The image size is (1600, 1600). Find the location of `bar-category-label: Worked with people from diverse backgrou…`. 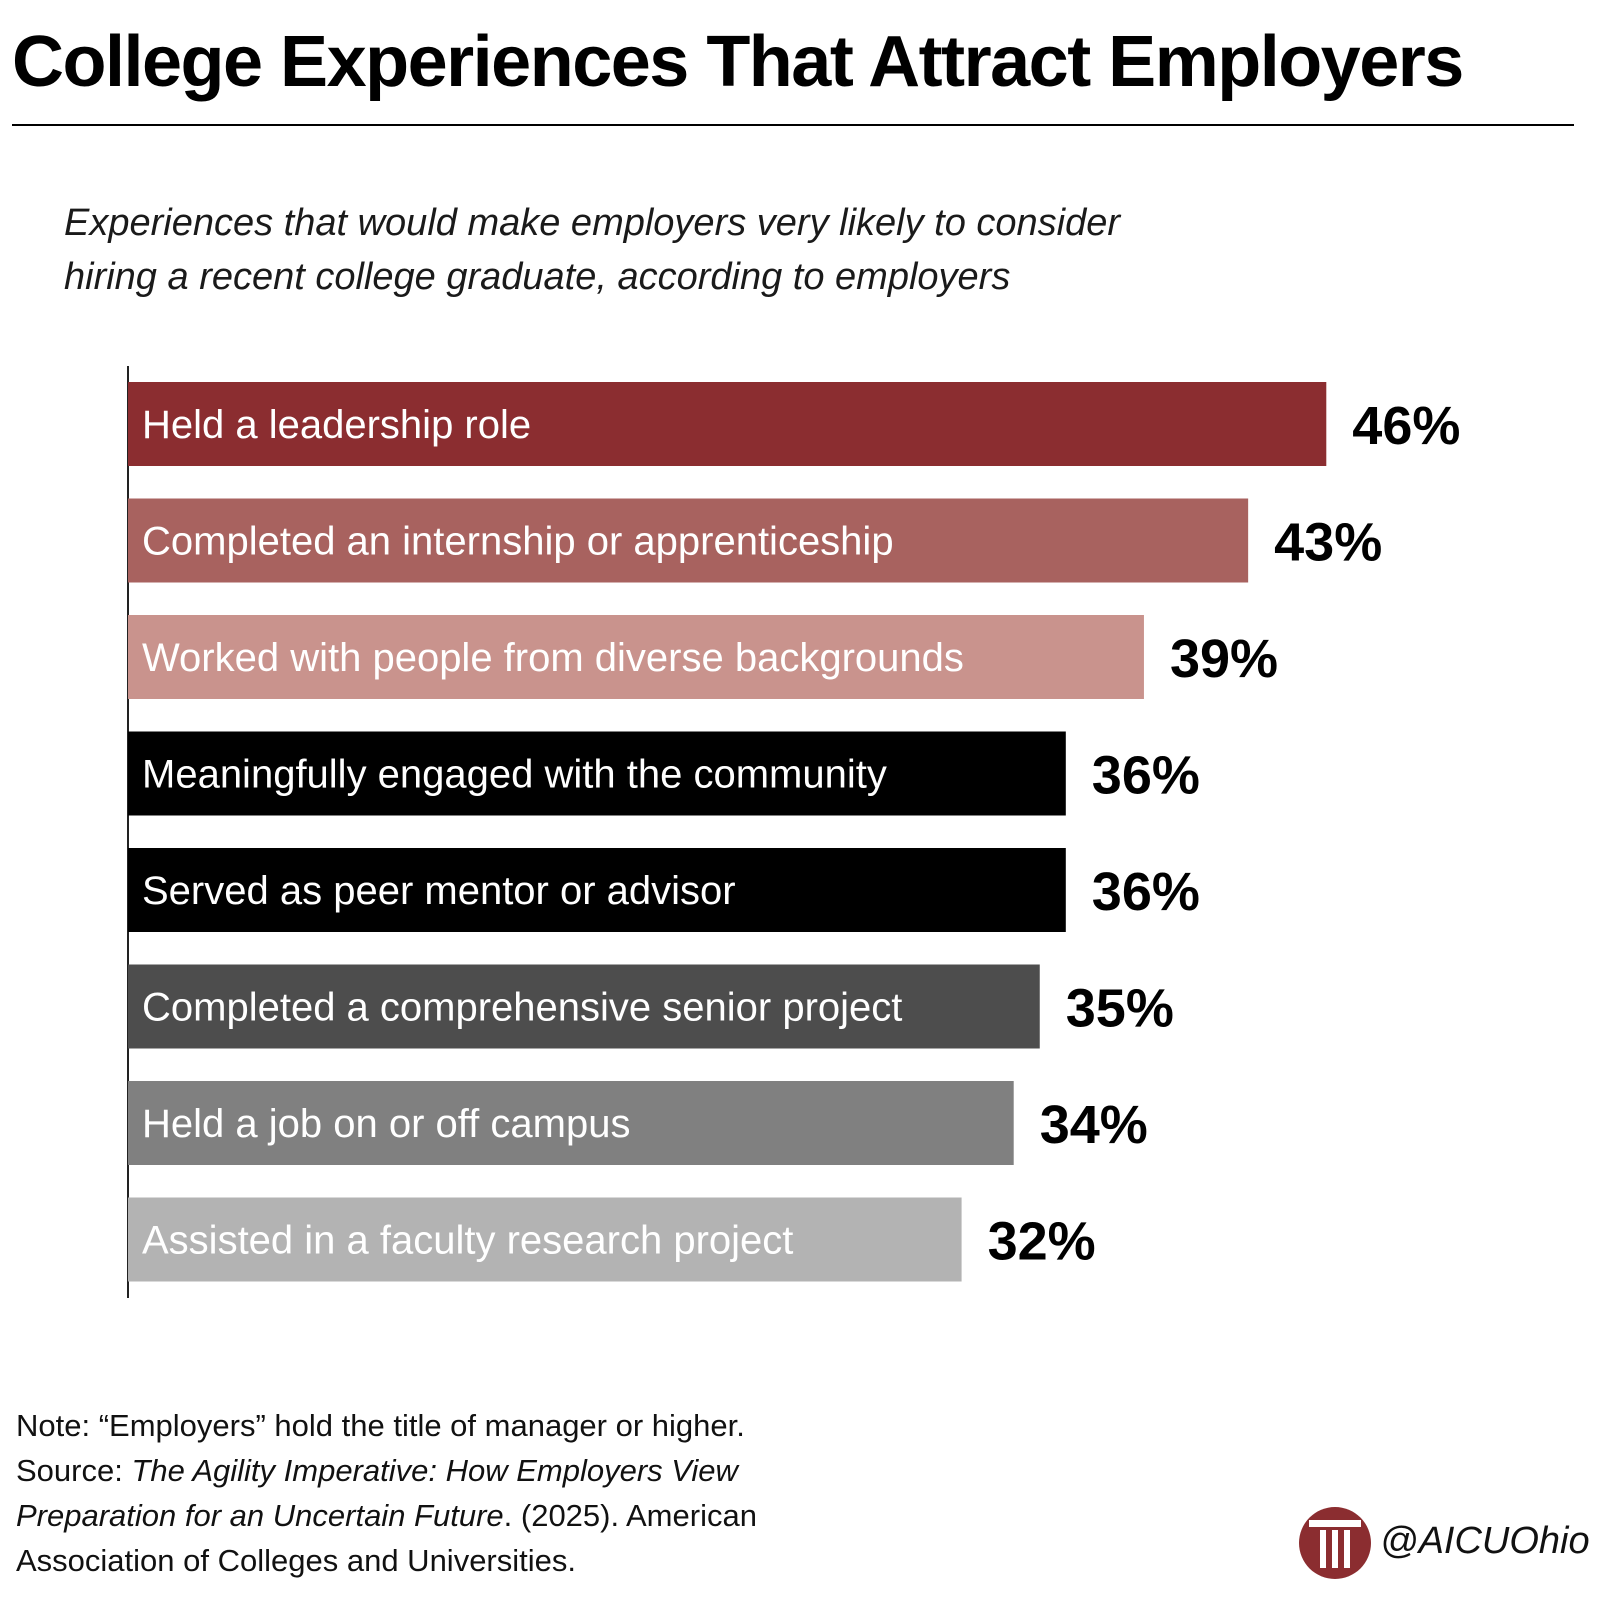

bar-category-label: Worked with people from diverse backgrou… is located at coordinates (553, 658).